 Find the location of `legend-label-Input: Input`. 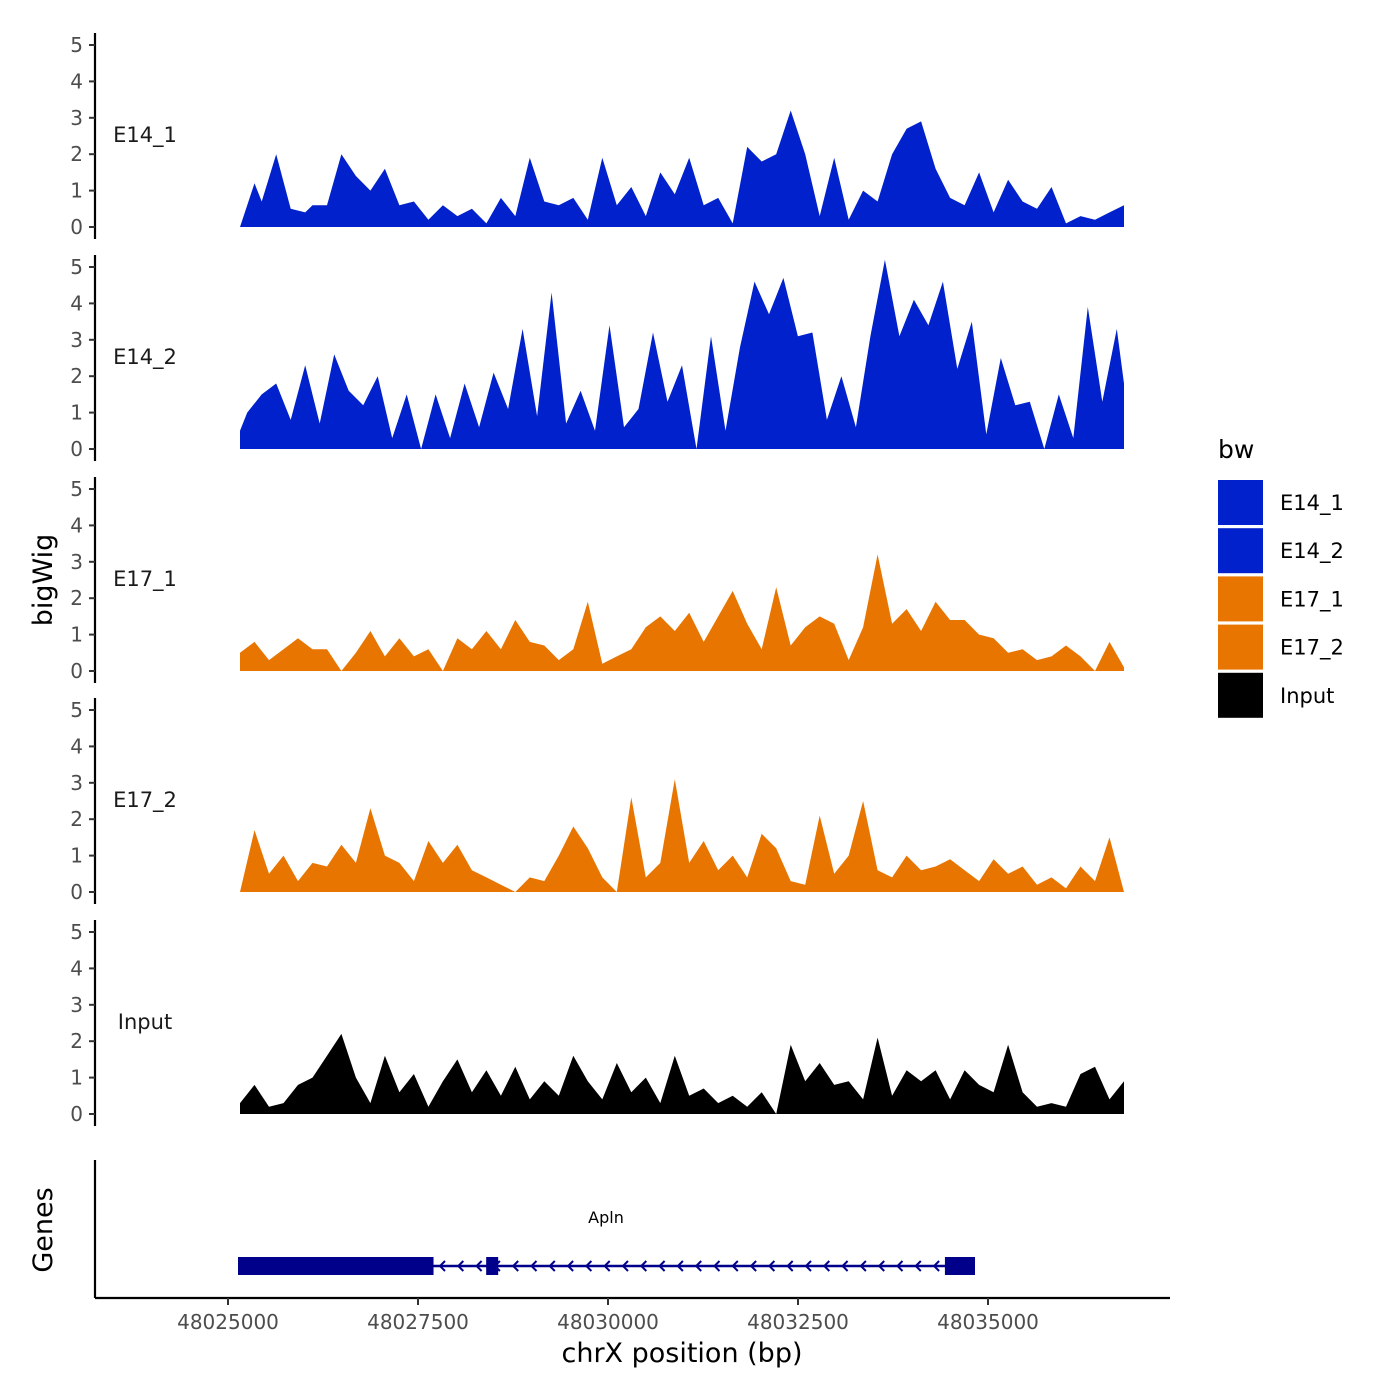

legend-label-Input: Input is located at coordinates (1307, 696).